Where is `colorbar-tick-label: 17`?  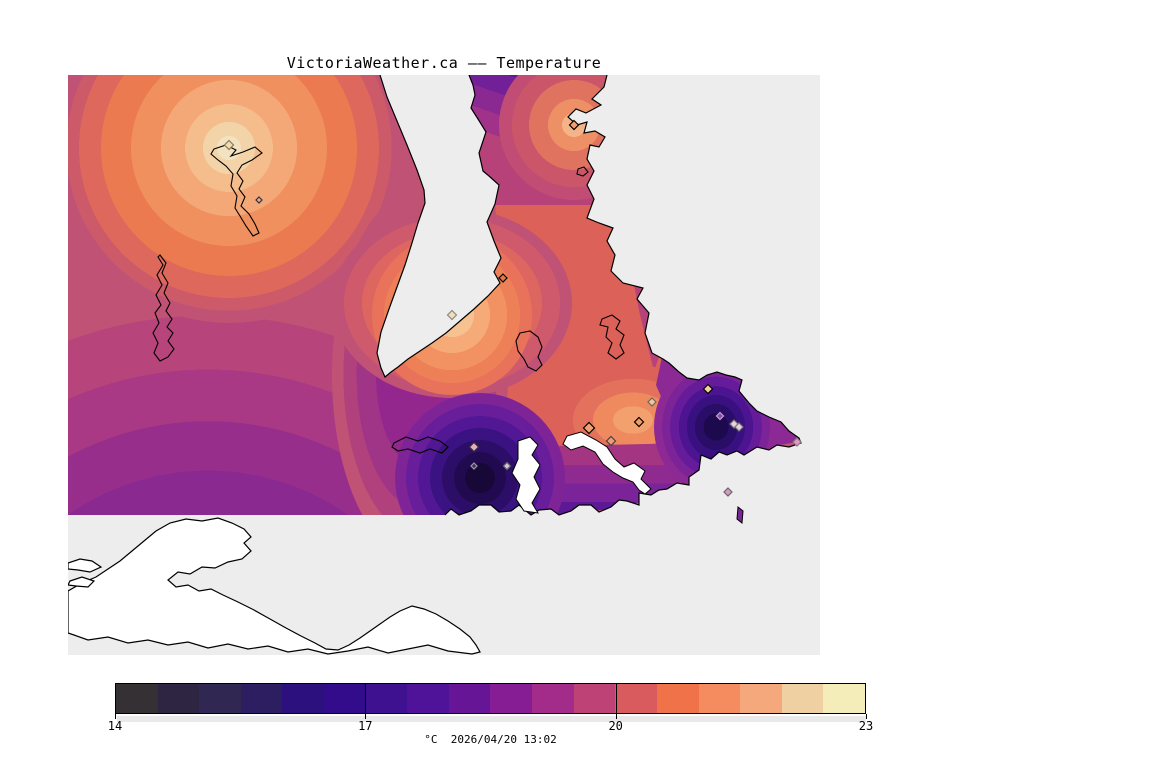
colorbar-tick-label: 17 is located at coordinates (365, 726).